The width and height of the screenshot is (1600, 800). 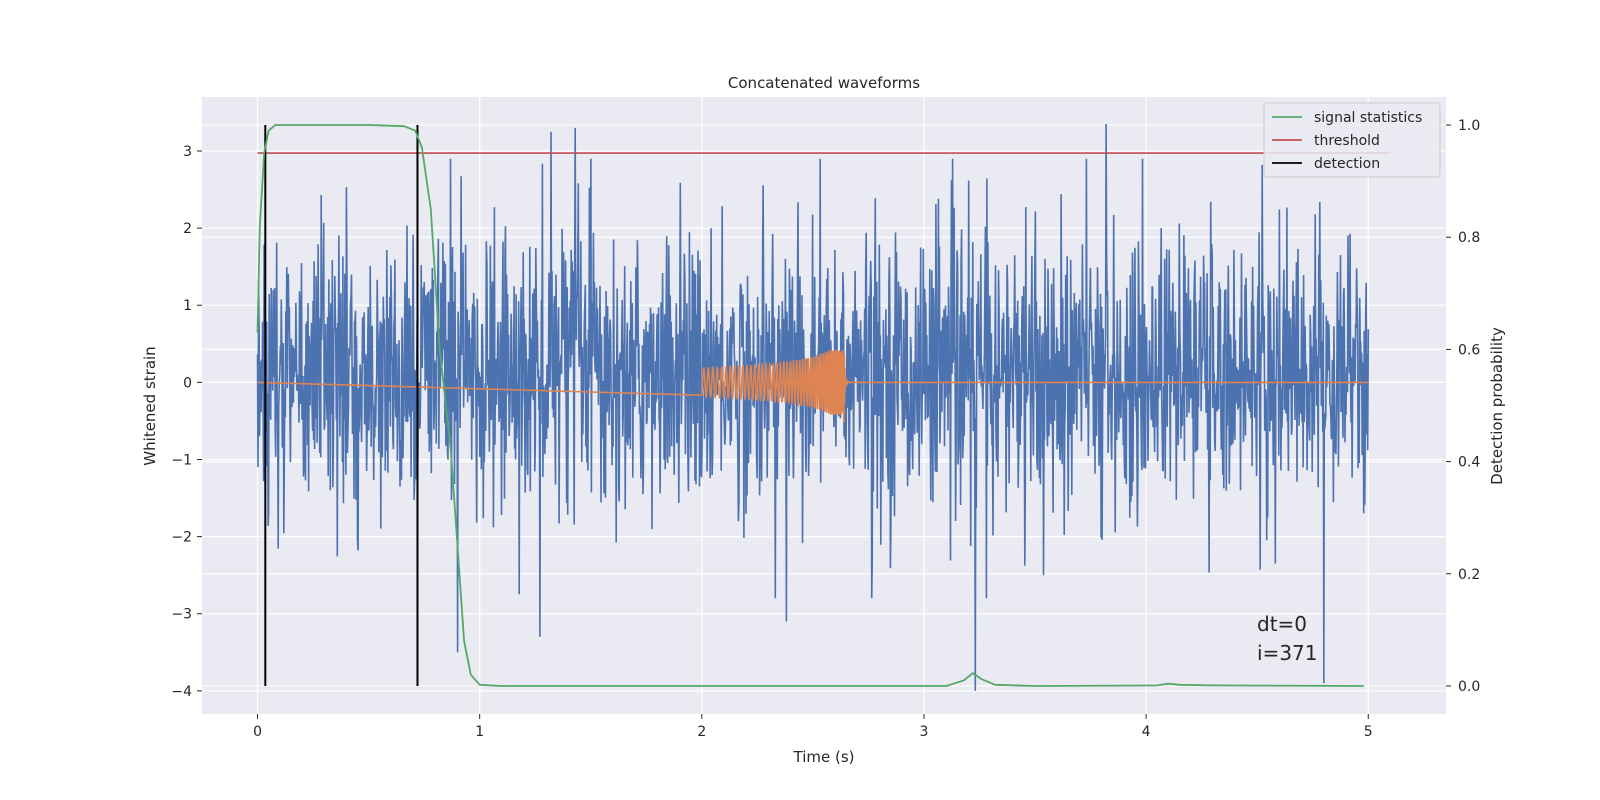 What do you see at coordinates (187, 383) in the screenshot?
I see `y-tick-label: 0` at bounding box center [187, 383].